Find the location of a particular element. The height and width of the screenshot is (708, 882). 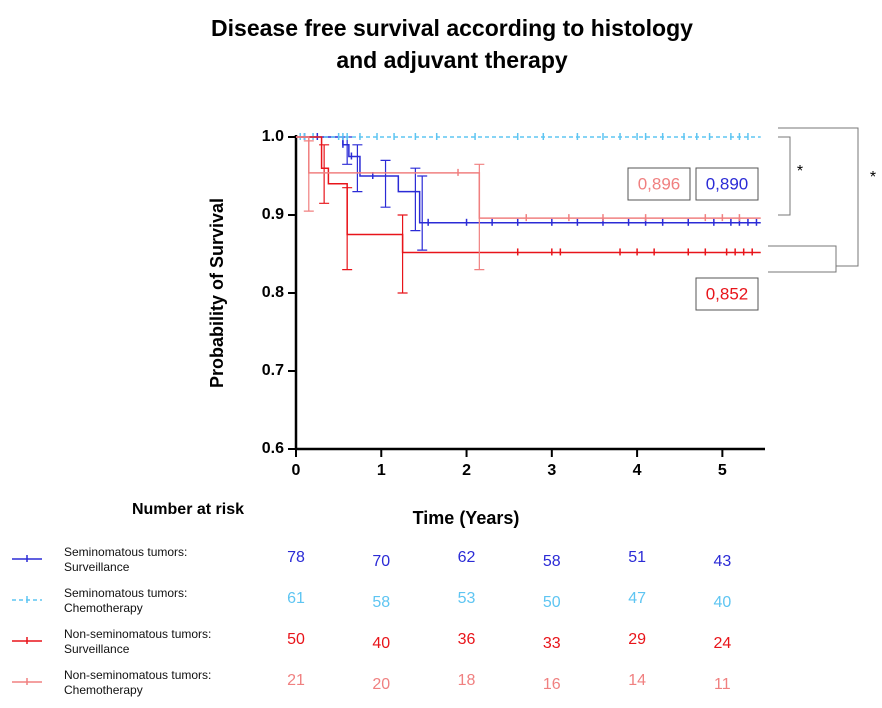

at-risk-count: 36 is located at coordinates (467, 639).